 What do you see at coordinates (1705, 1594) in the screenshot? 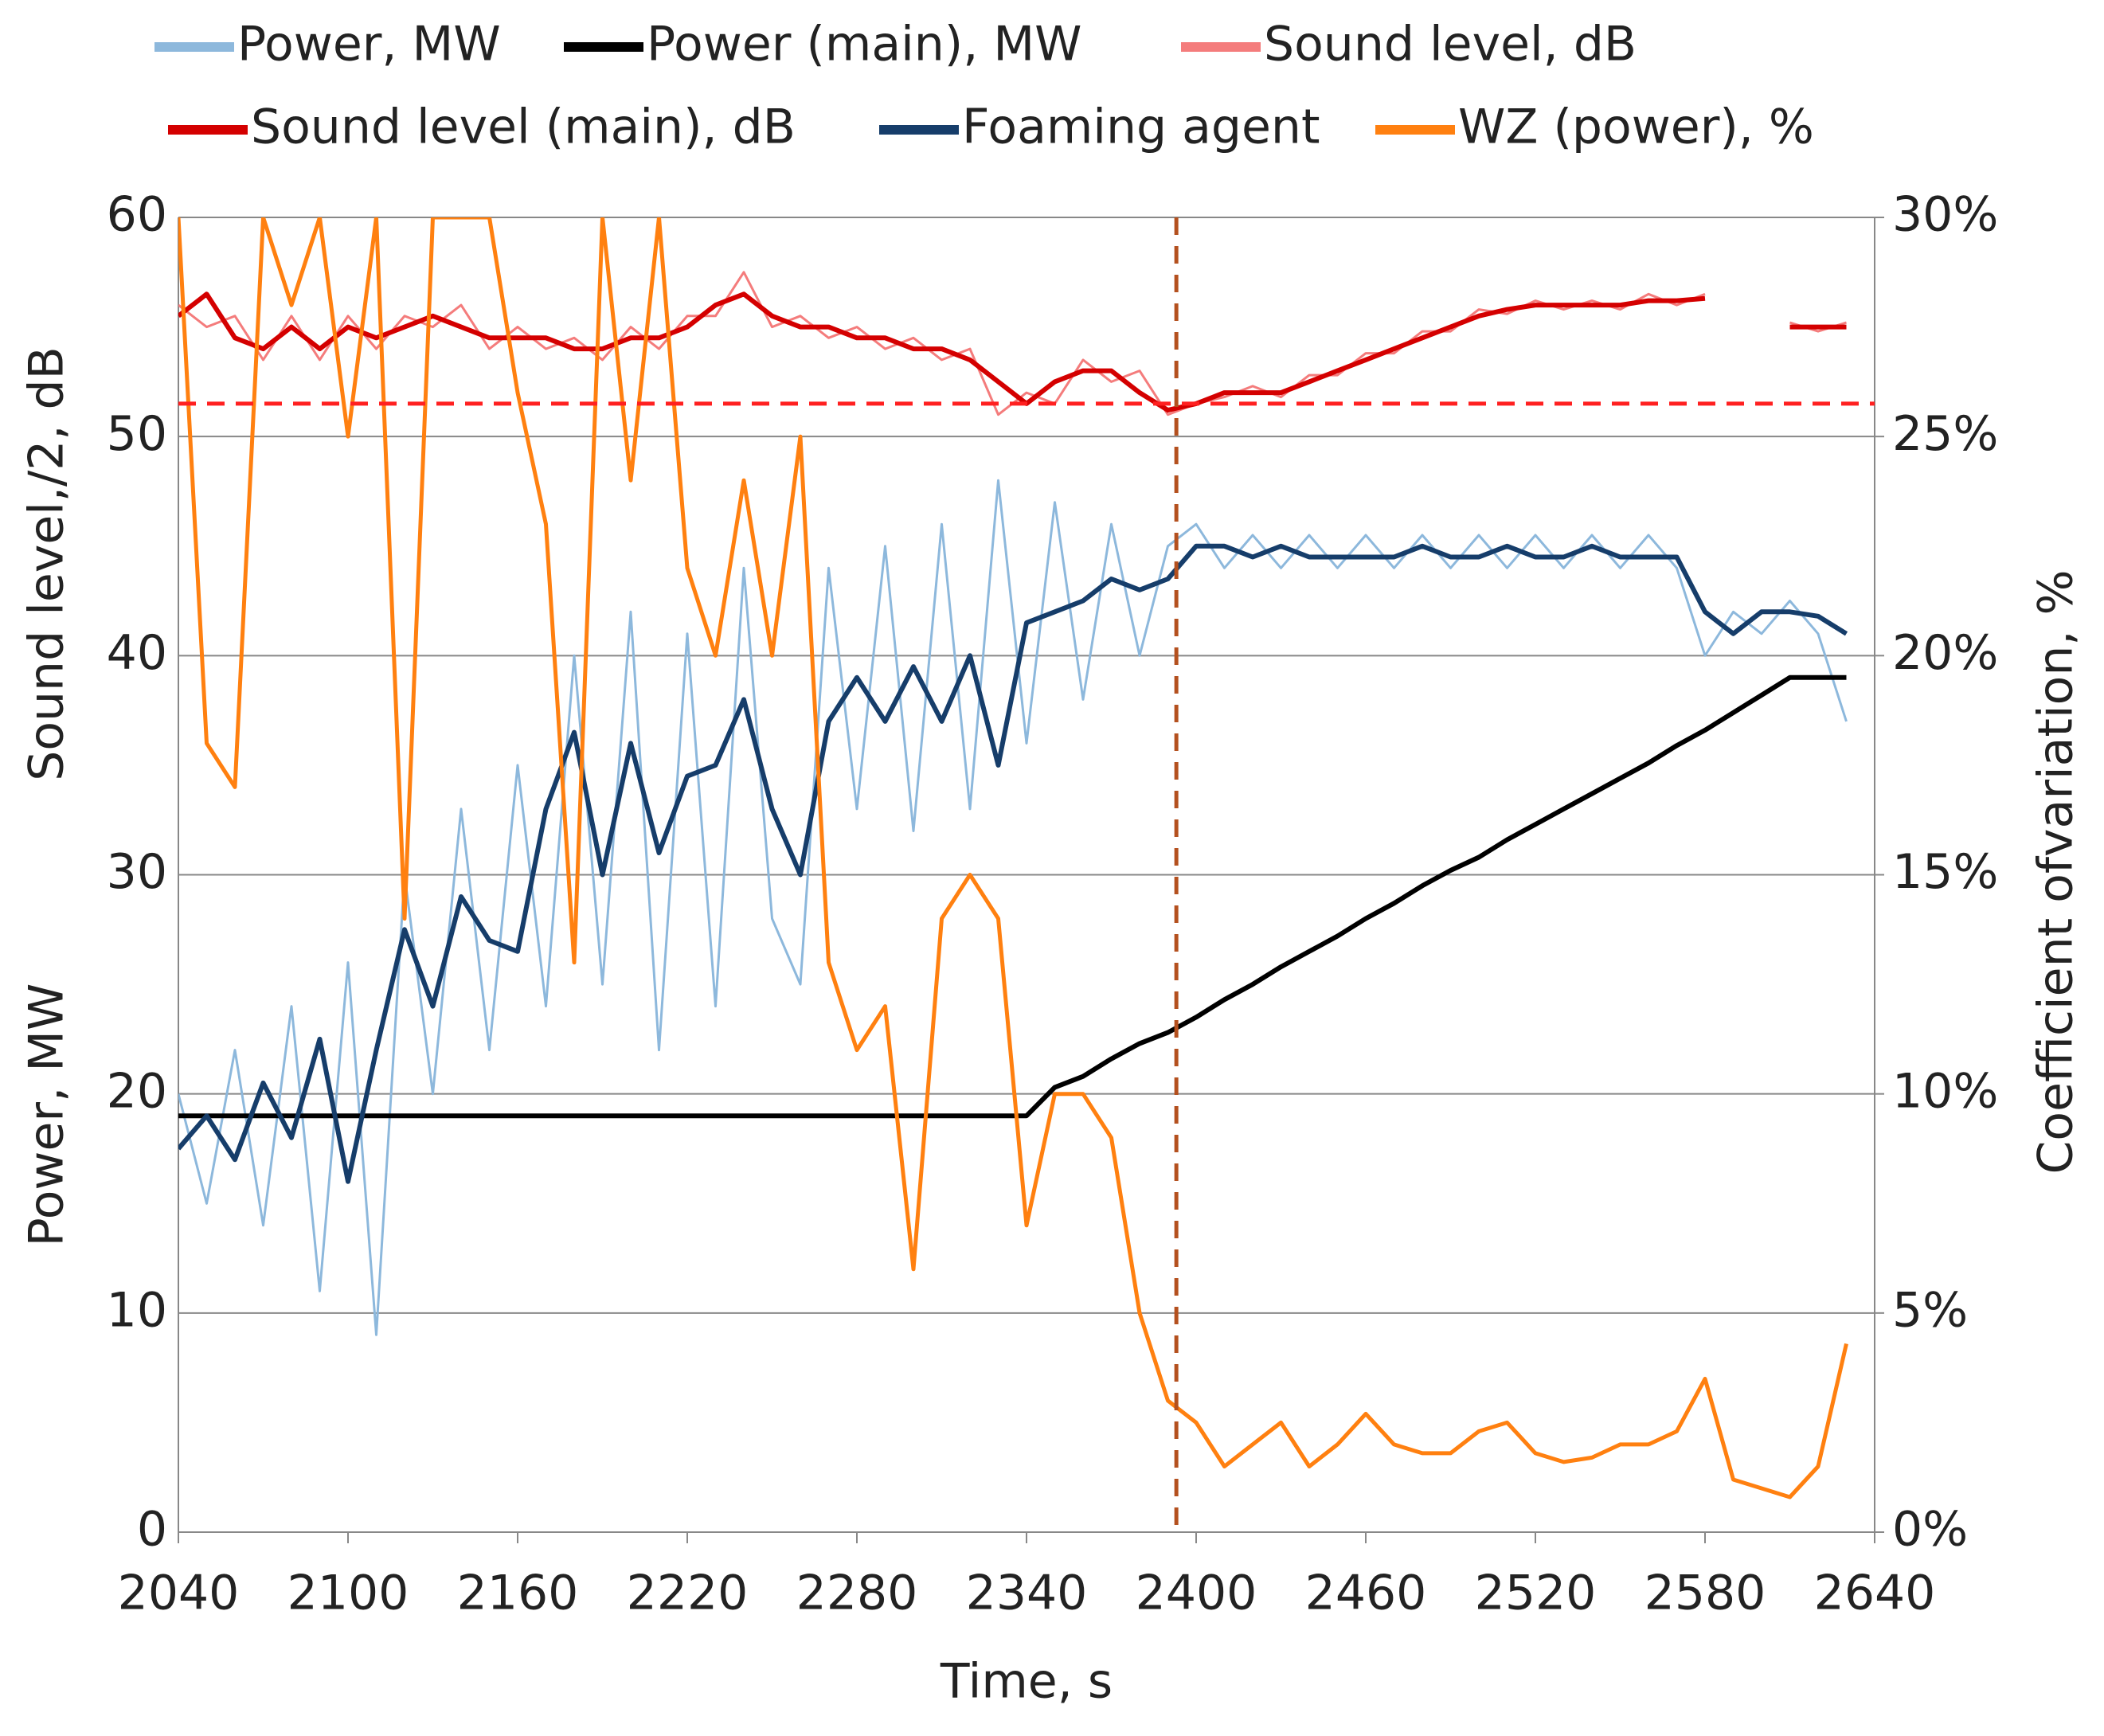
I see `x-tick-label: 2580` at bounding box center [1705, 1594].